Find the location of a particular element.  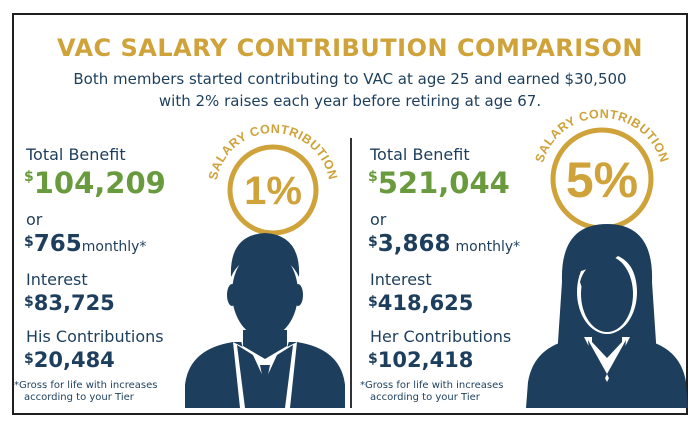

right-total-amount: 521,044 is located at coordinates (443, 183).